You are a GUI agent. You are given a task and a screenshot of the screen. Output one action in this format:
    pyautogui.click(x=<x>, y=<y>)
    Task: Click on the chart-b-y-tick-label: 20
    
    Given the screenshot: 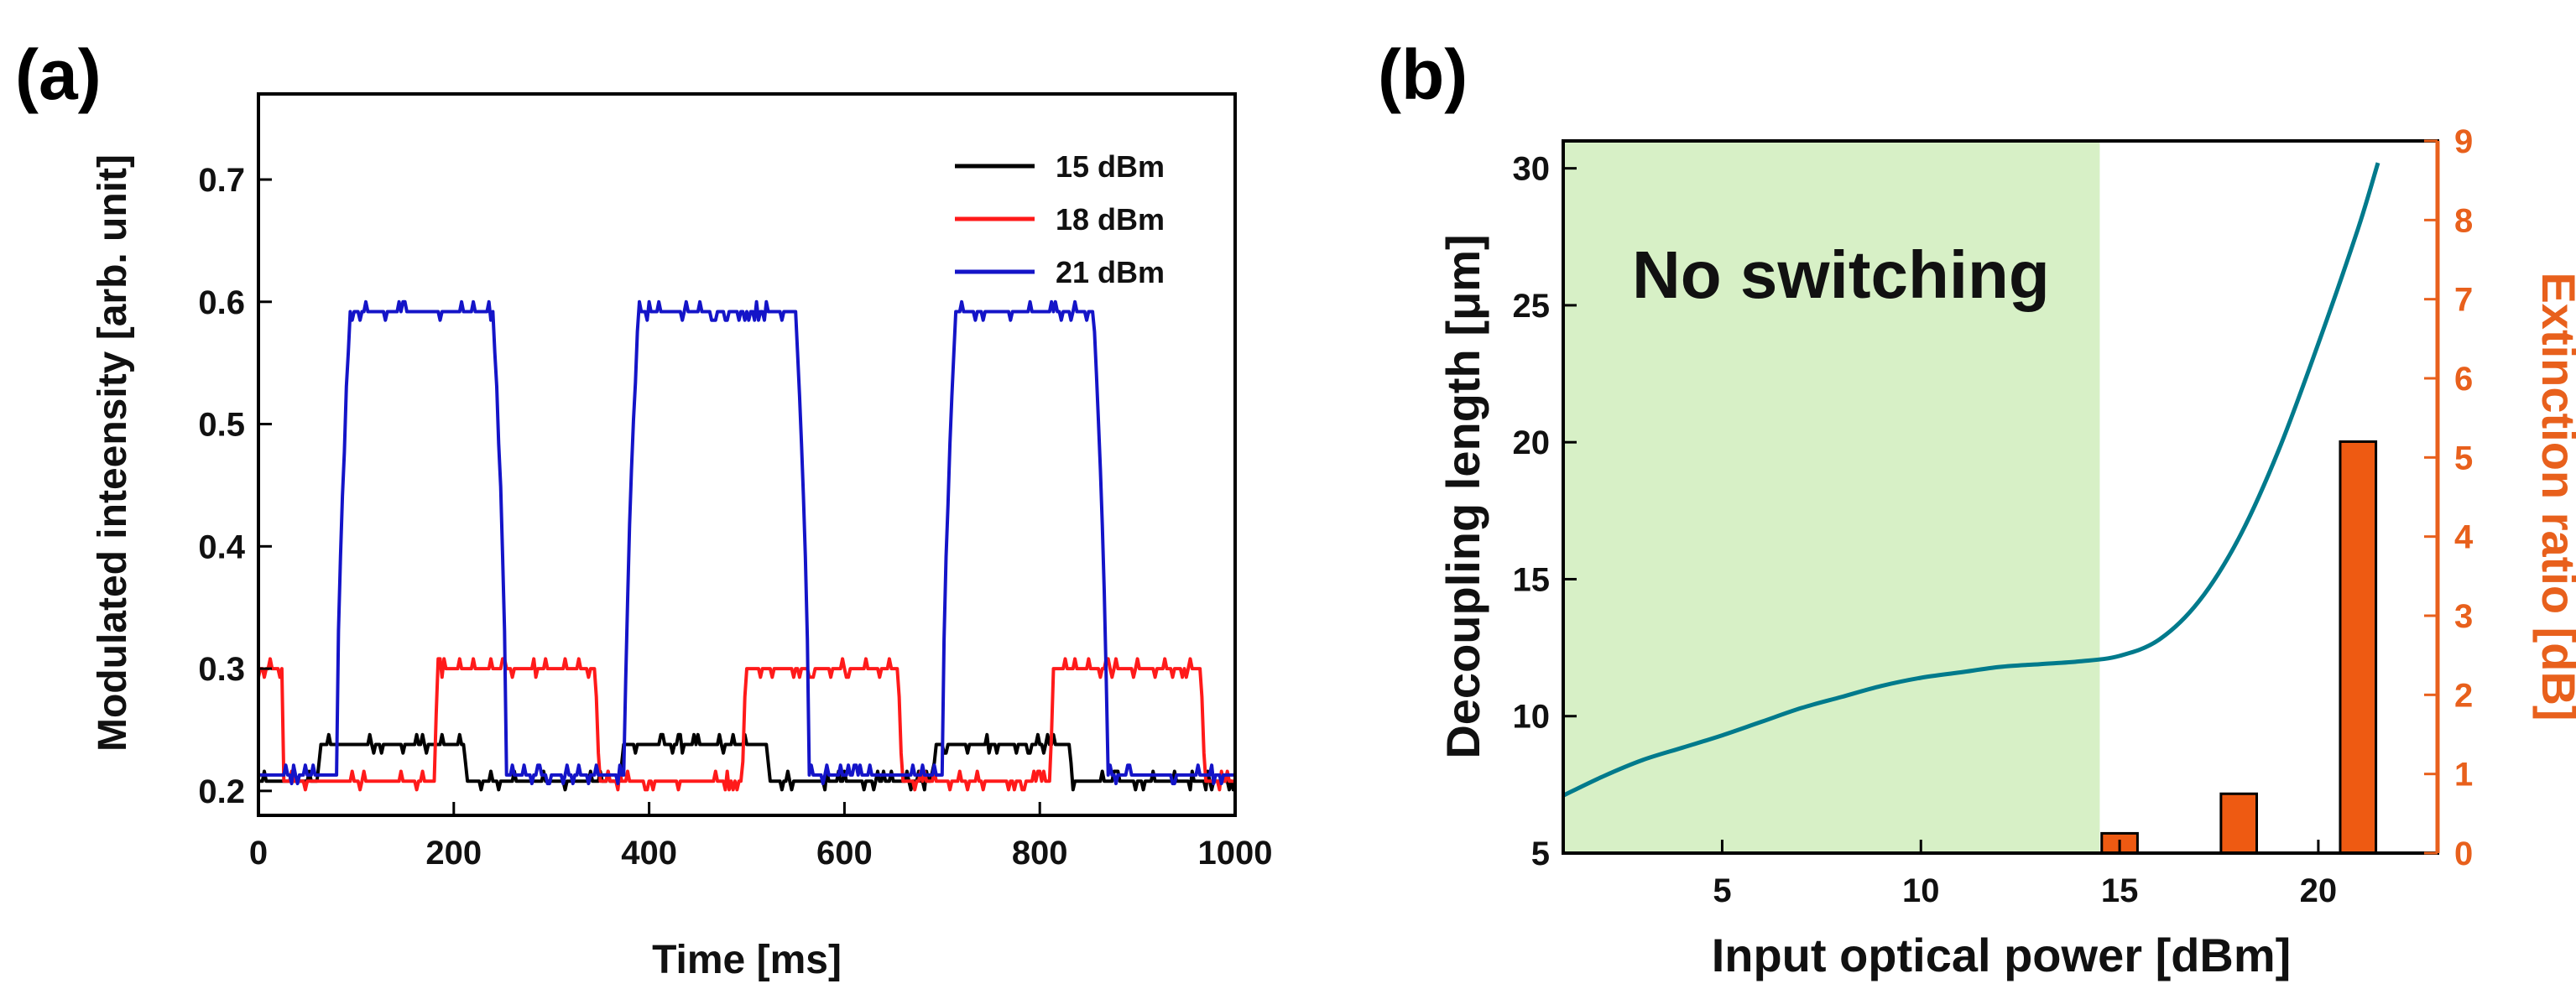 What is the action you would take?
    pyautogui.click(x=1532, y=443)
    